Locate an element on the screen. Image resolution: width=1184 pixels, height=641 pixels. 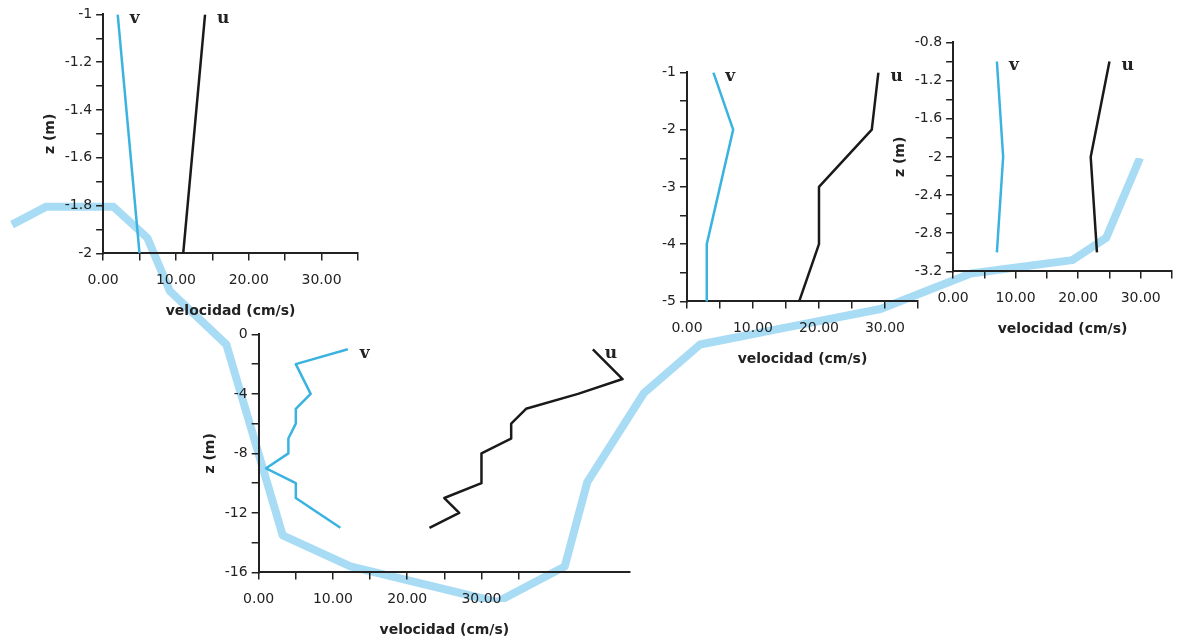
y-tick-label: -3.2 is located at coordinates (928, 270).